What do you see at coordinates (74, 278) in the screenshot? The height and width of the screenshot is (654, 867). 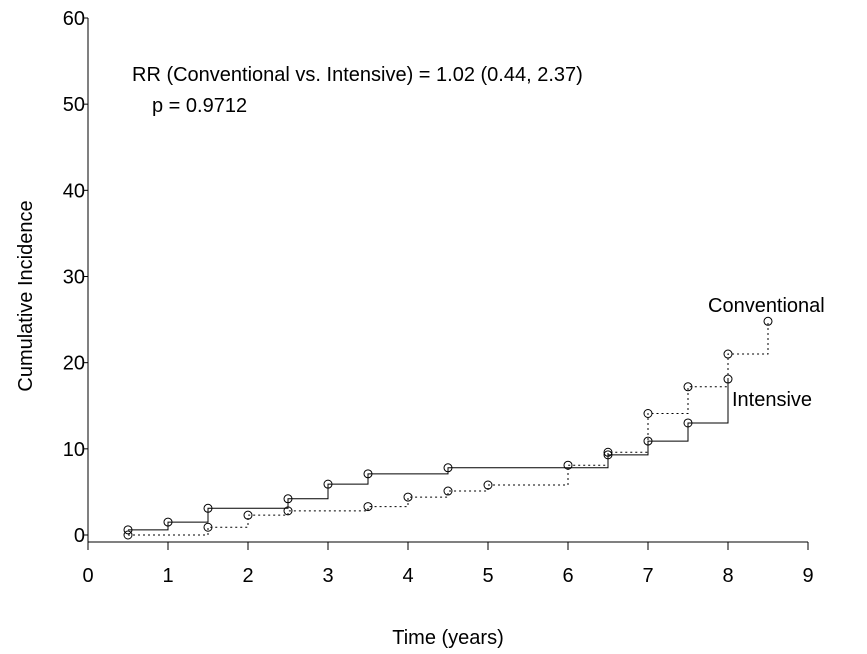 I see `y-tick-label: 30` at bounding box center [74, 278].